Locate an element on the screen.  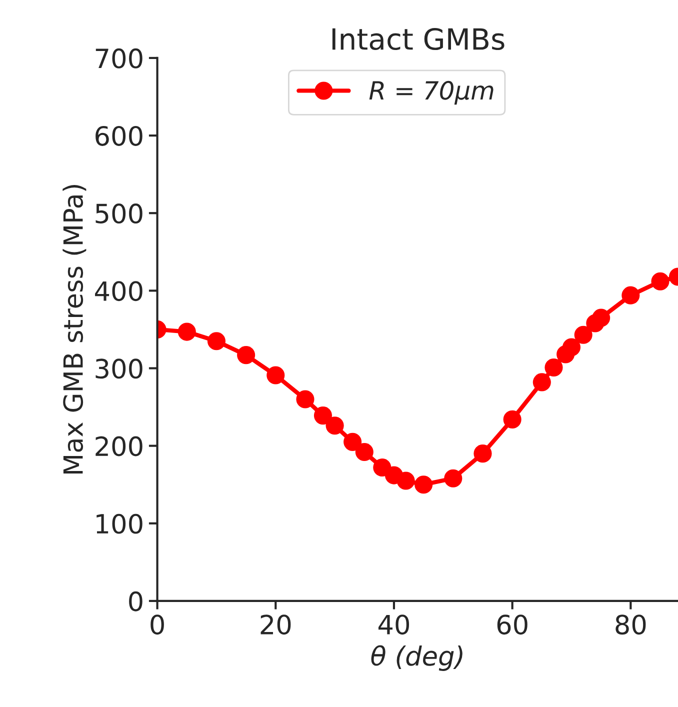
y-tick-label: 400 is located at coordinates (118, 291).